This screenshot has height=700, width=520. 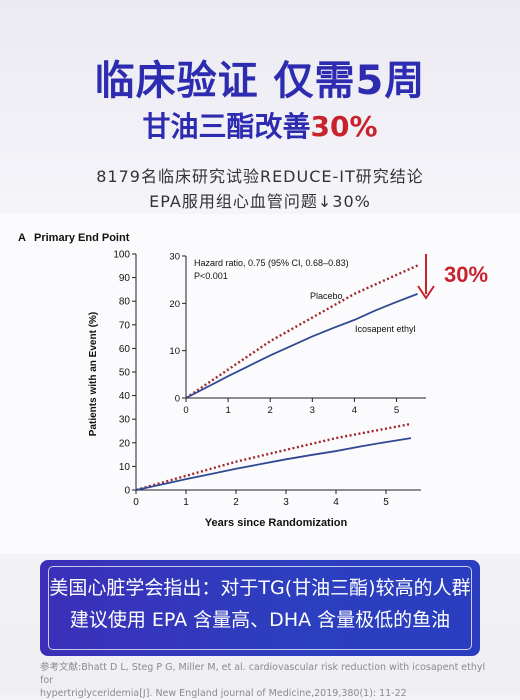 I want to click on callout-line-1: 美国心脏学会指出：对于TG(甘油三酯)较高的人群, so click(x=260, y=588).